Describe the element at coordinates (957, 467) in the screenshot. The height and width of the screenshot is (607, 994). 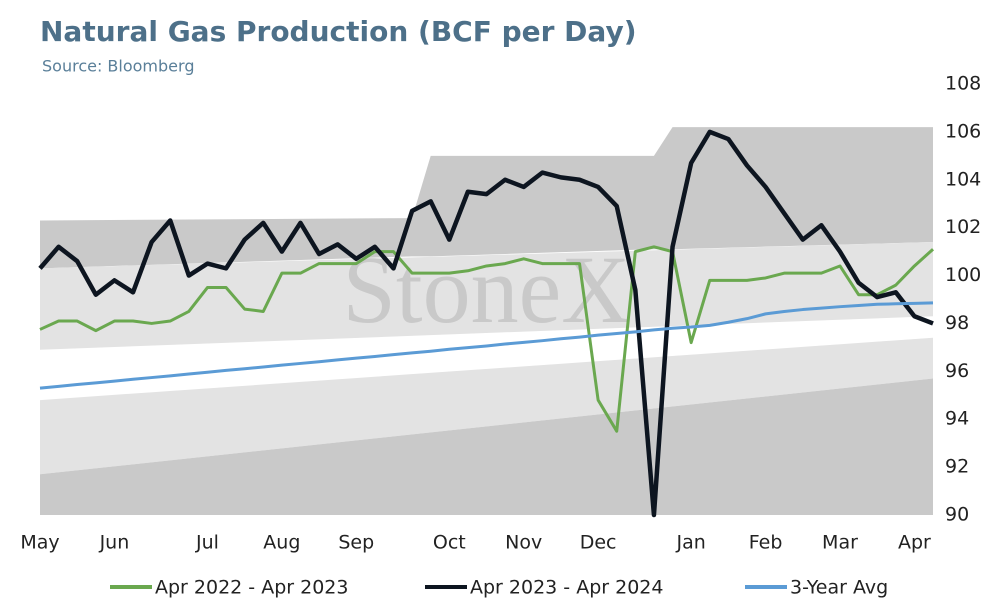
I see `y-tick-label: 92` at that location.